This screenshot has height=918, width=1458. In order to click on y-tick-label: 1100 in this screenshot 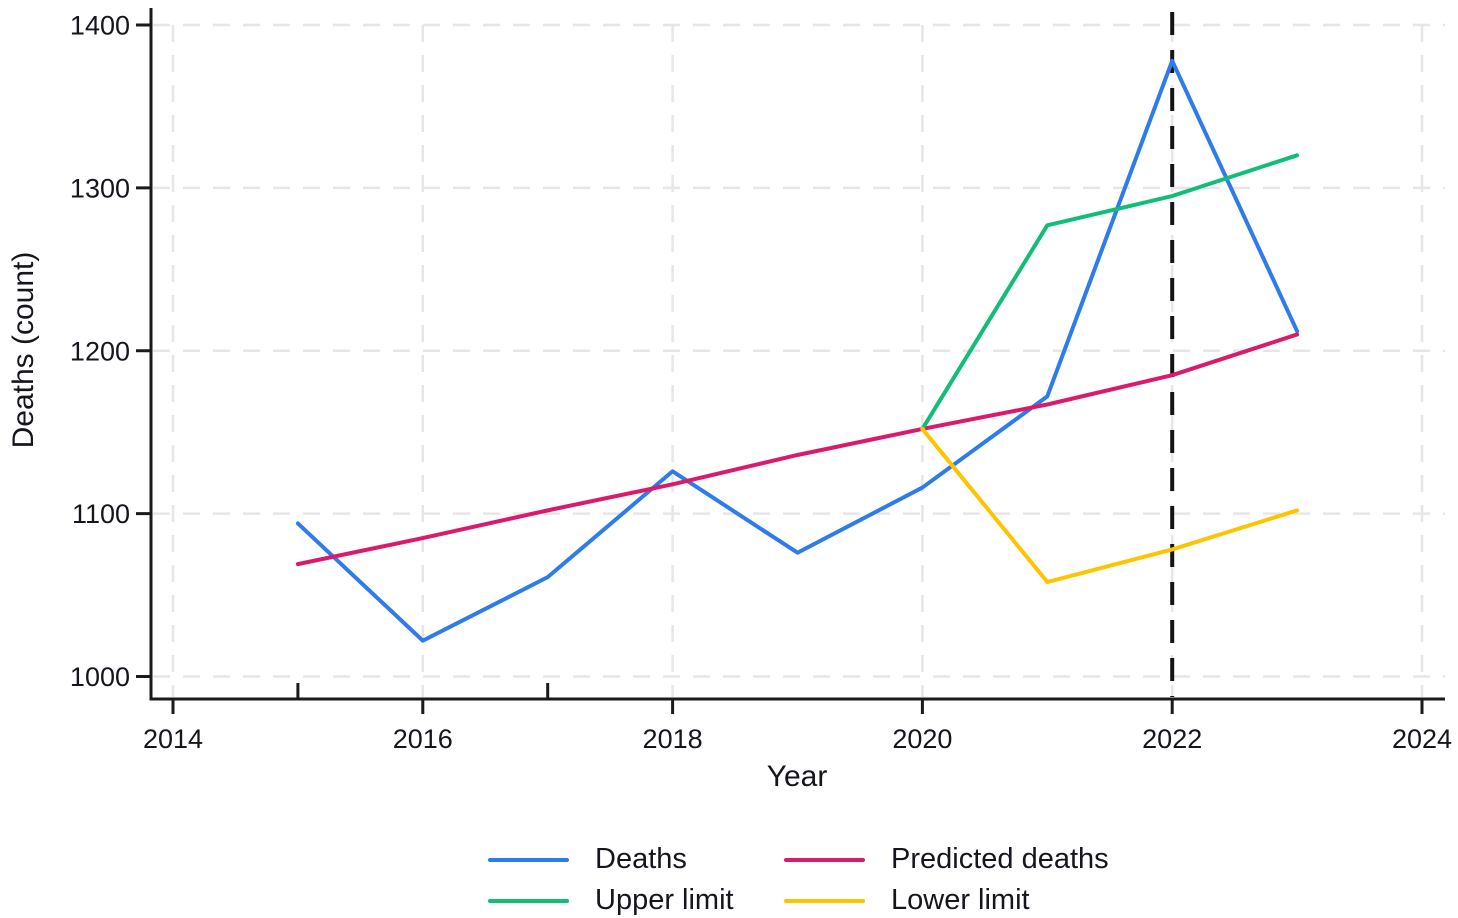, I will do `click(101, 514)`.